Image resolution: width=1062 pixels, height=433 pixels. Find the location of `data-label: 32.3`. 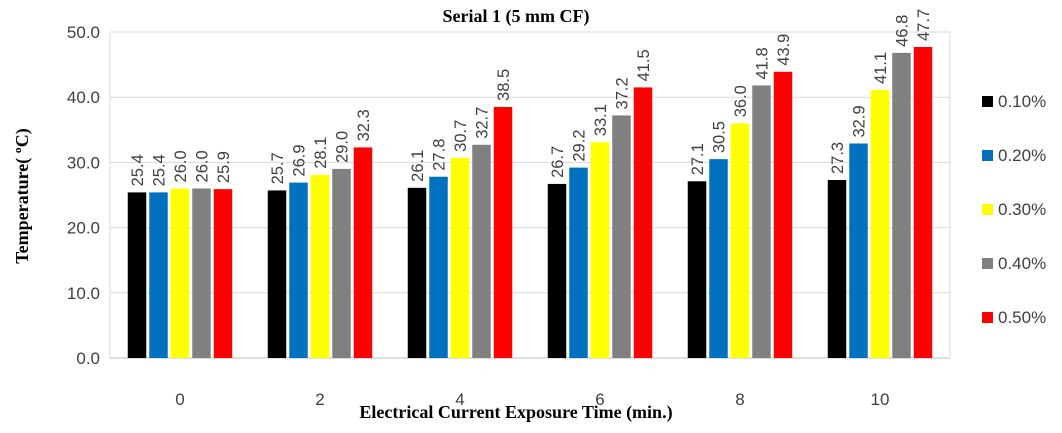

data-label: 32.3 is located at coordinates (364, 125).